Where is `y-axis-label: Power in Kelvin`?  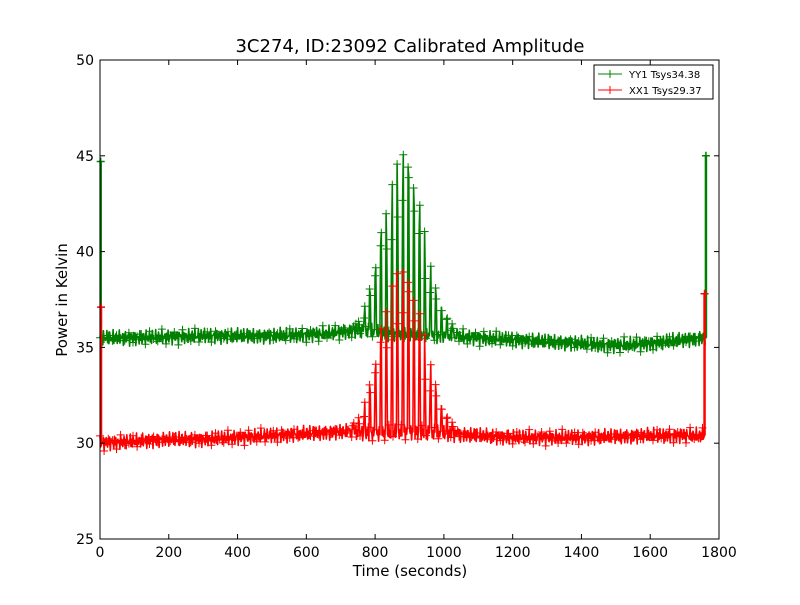
y-axis-label: Power in Kelvin is located at coordinates (62, 300).